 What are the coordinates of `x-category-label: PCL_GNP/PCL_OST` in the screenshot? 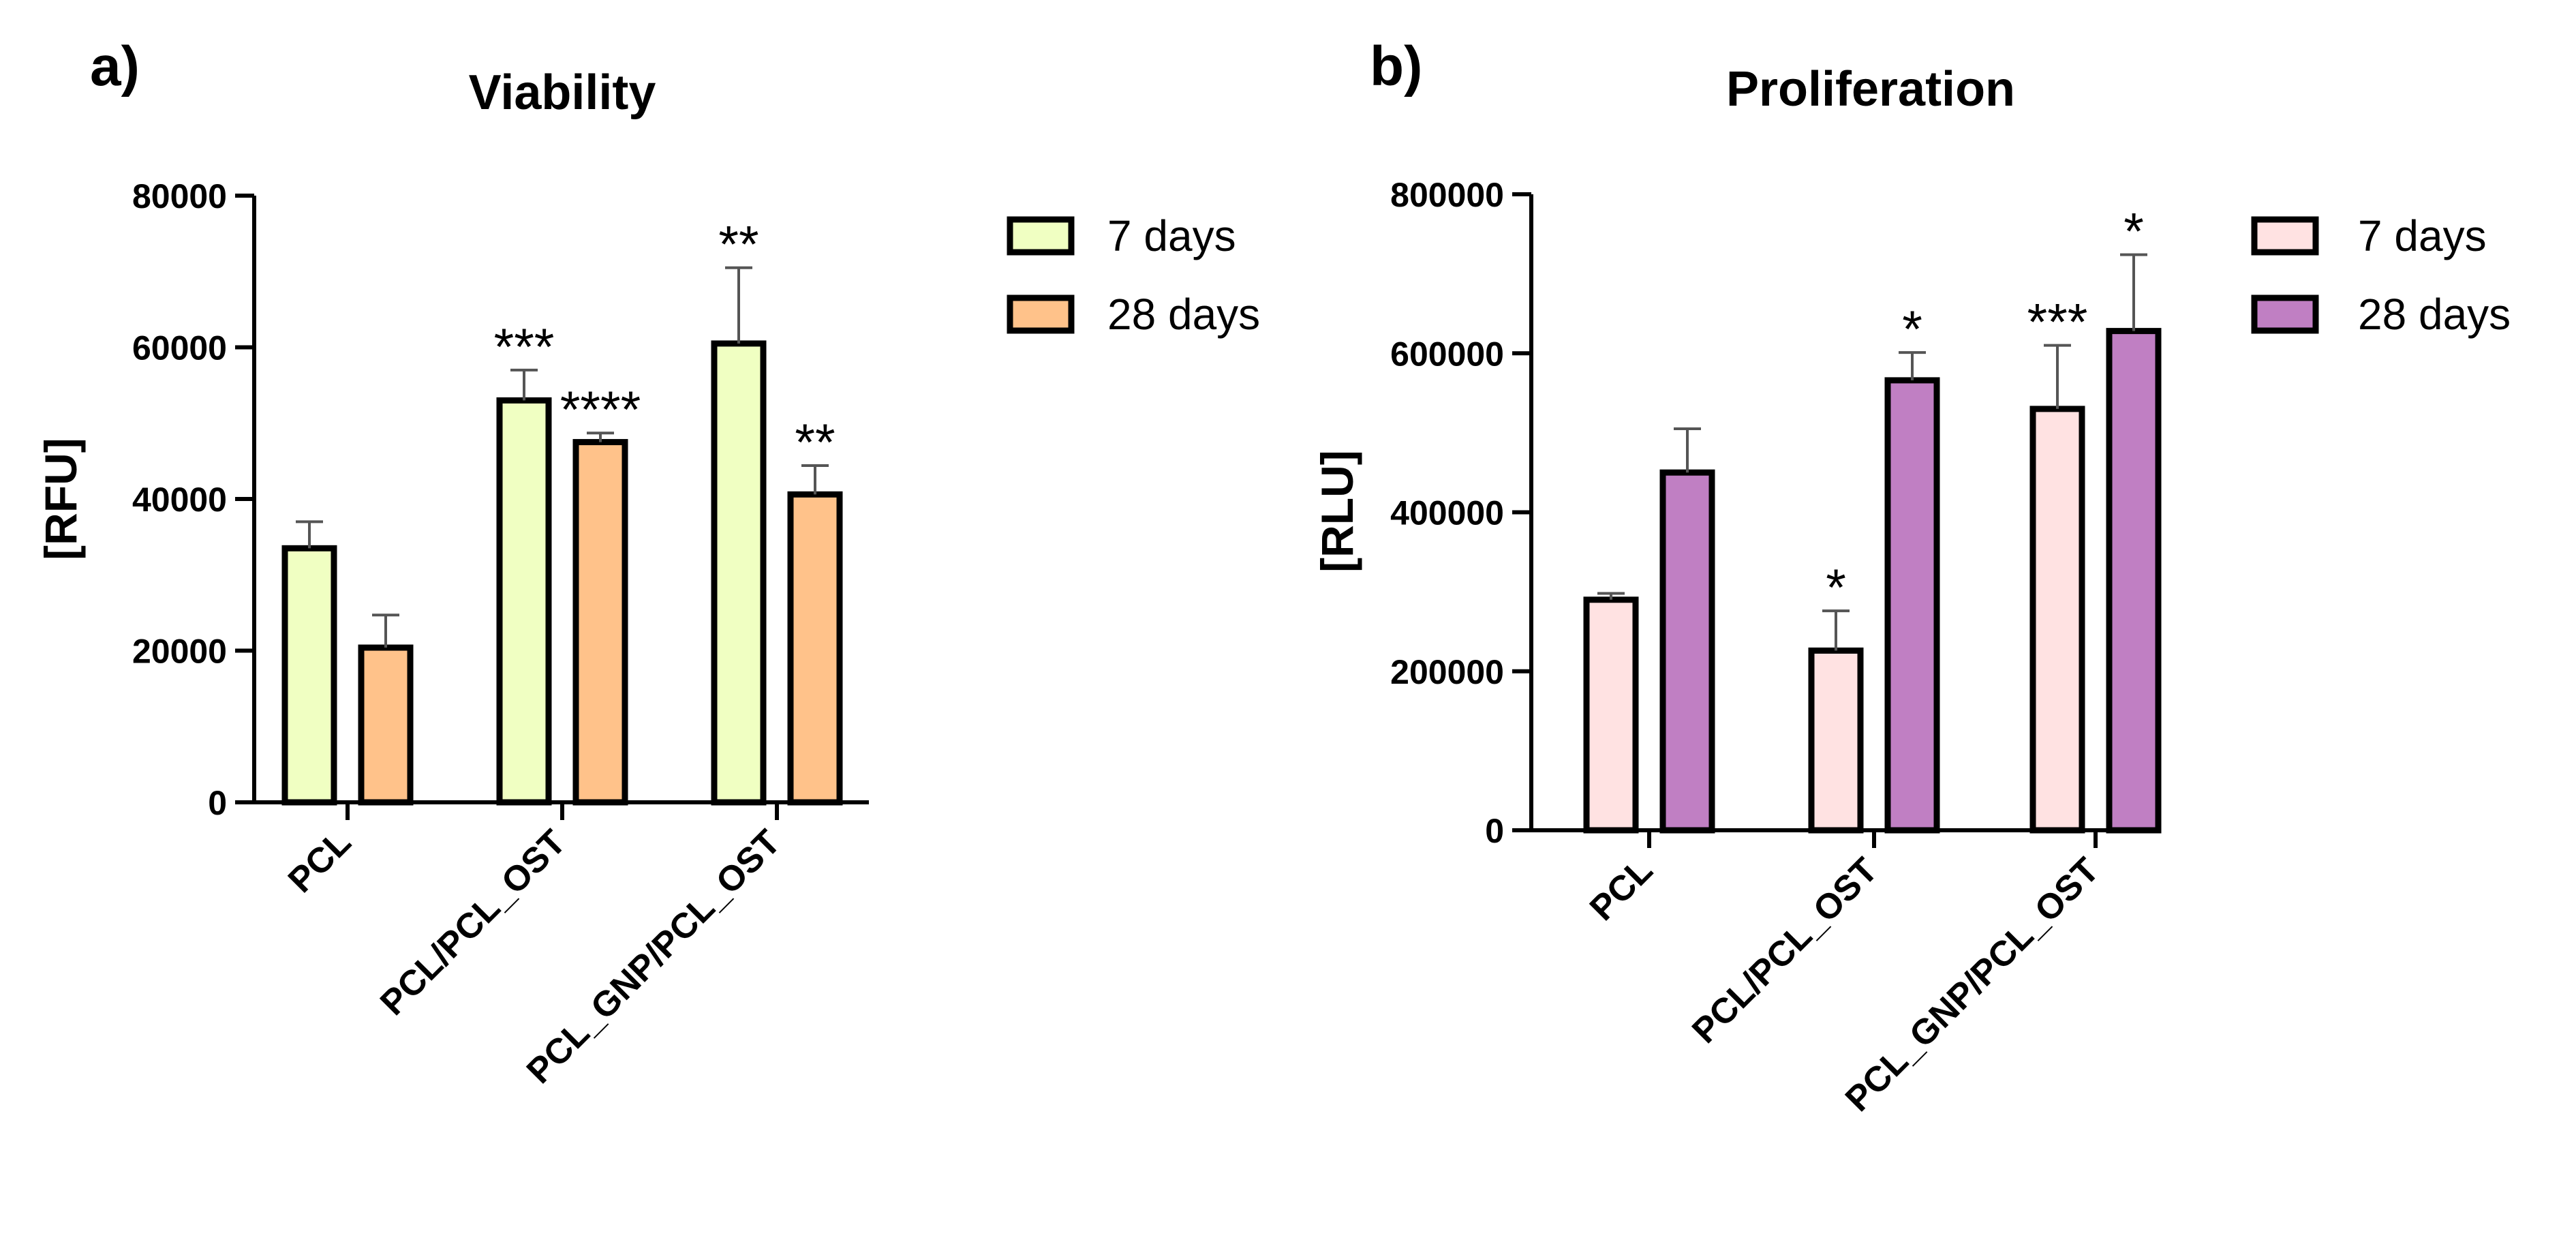 It's located at (1972, 985).